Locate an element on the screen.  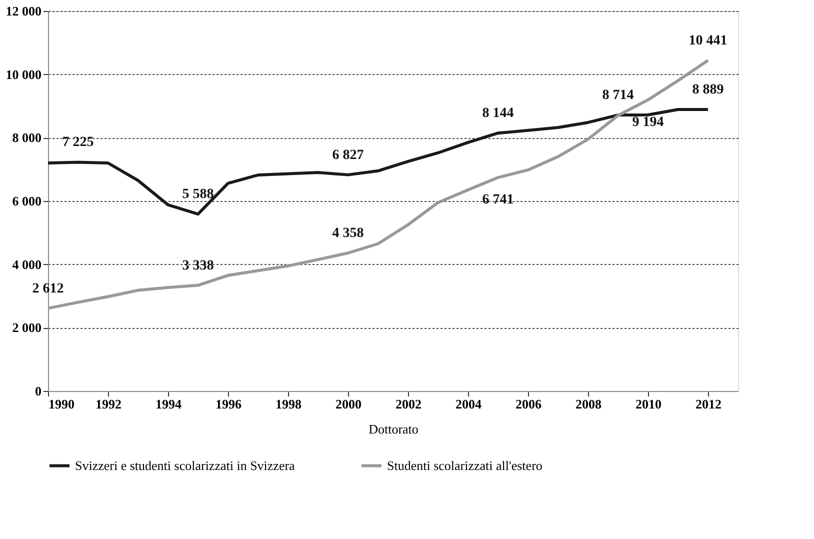
y-tick-label: 10 000 is located at coordinates (24, 74).